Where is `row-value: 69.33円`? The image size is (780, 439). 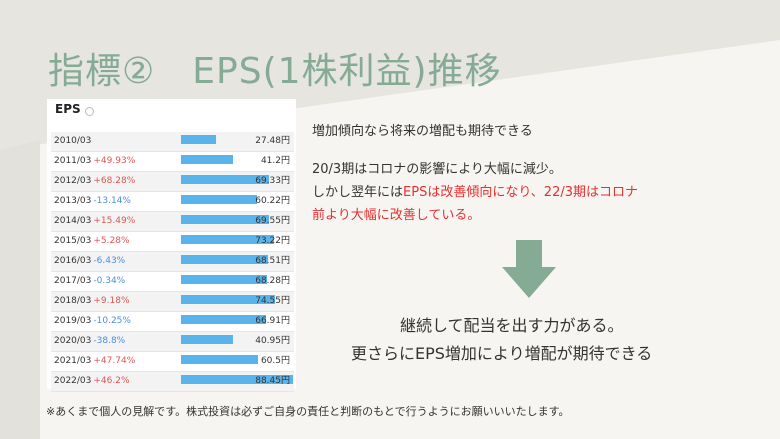
row-value: 69.33円 is located at coordinates (272, 181).